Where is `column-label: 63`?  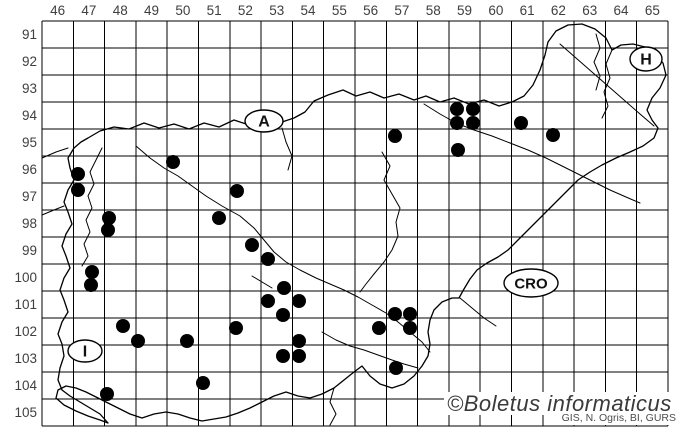 column-label: 63 is located at coordinates (589, 10).